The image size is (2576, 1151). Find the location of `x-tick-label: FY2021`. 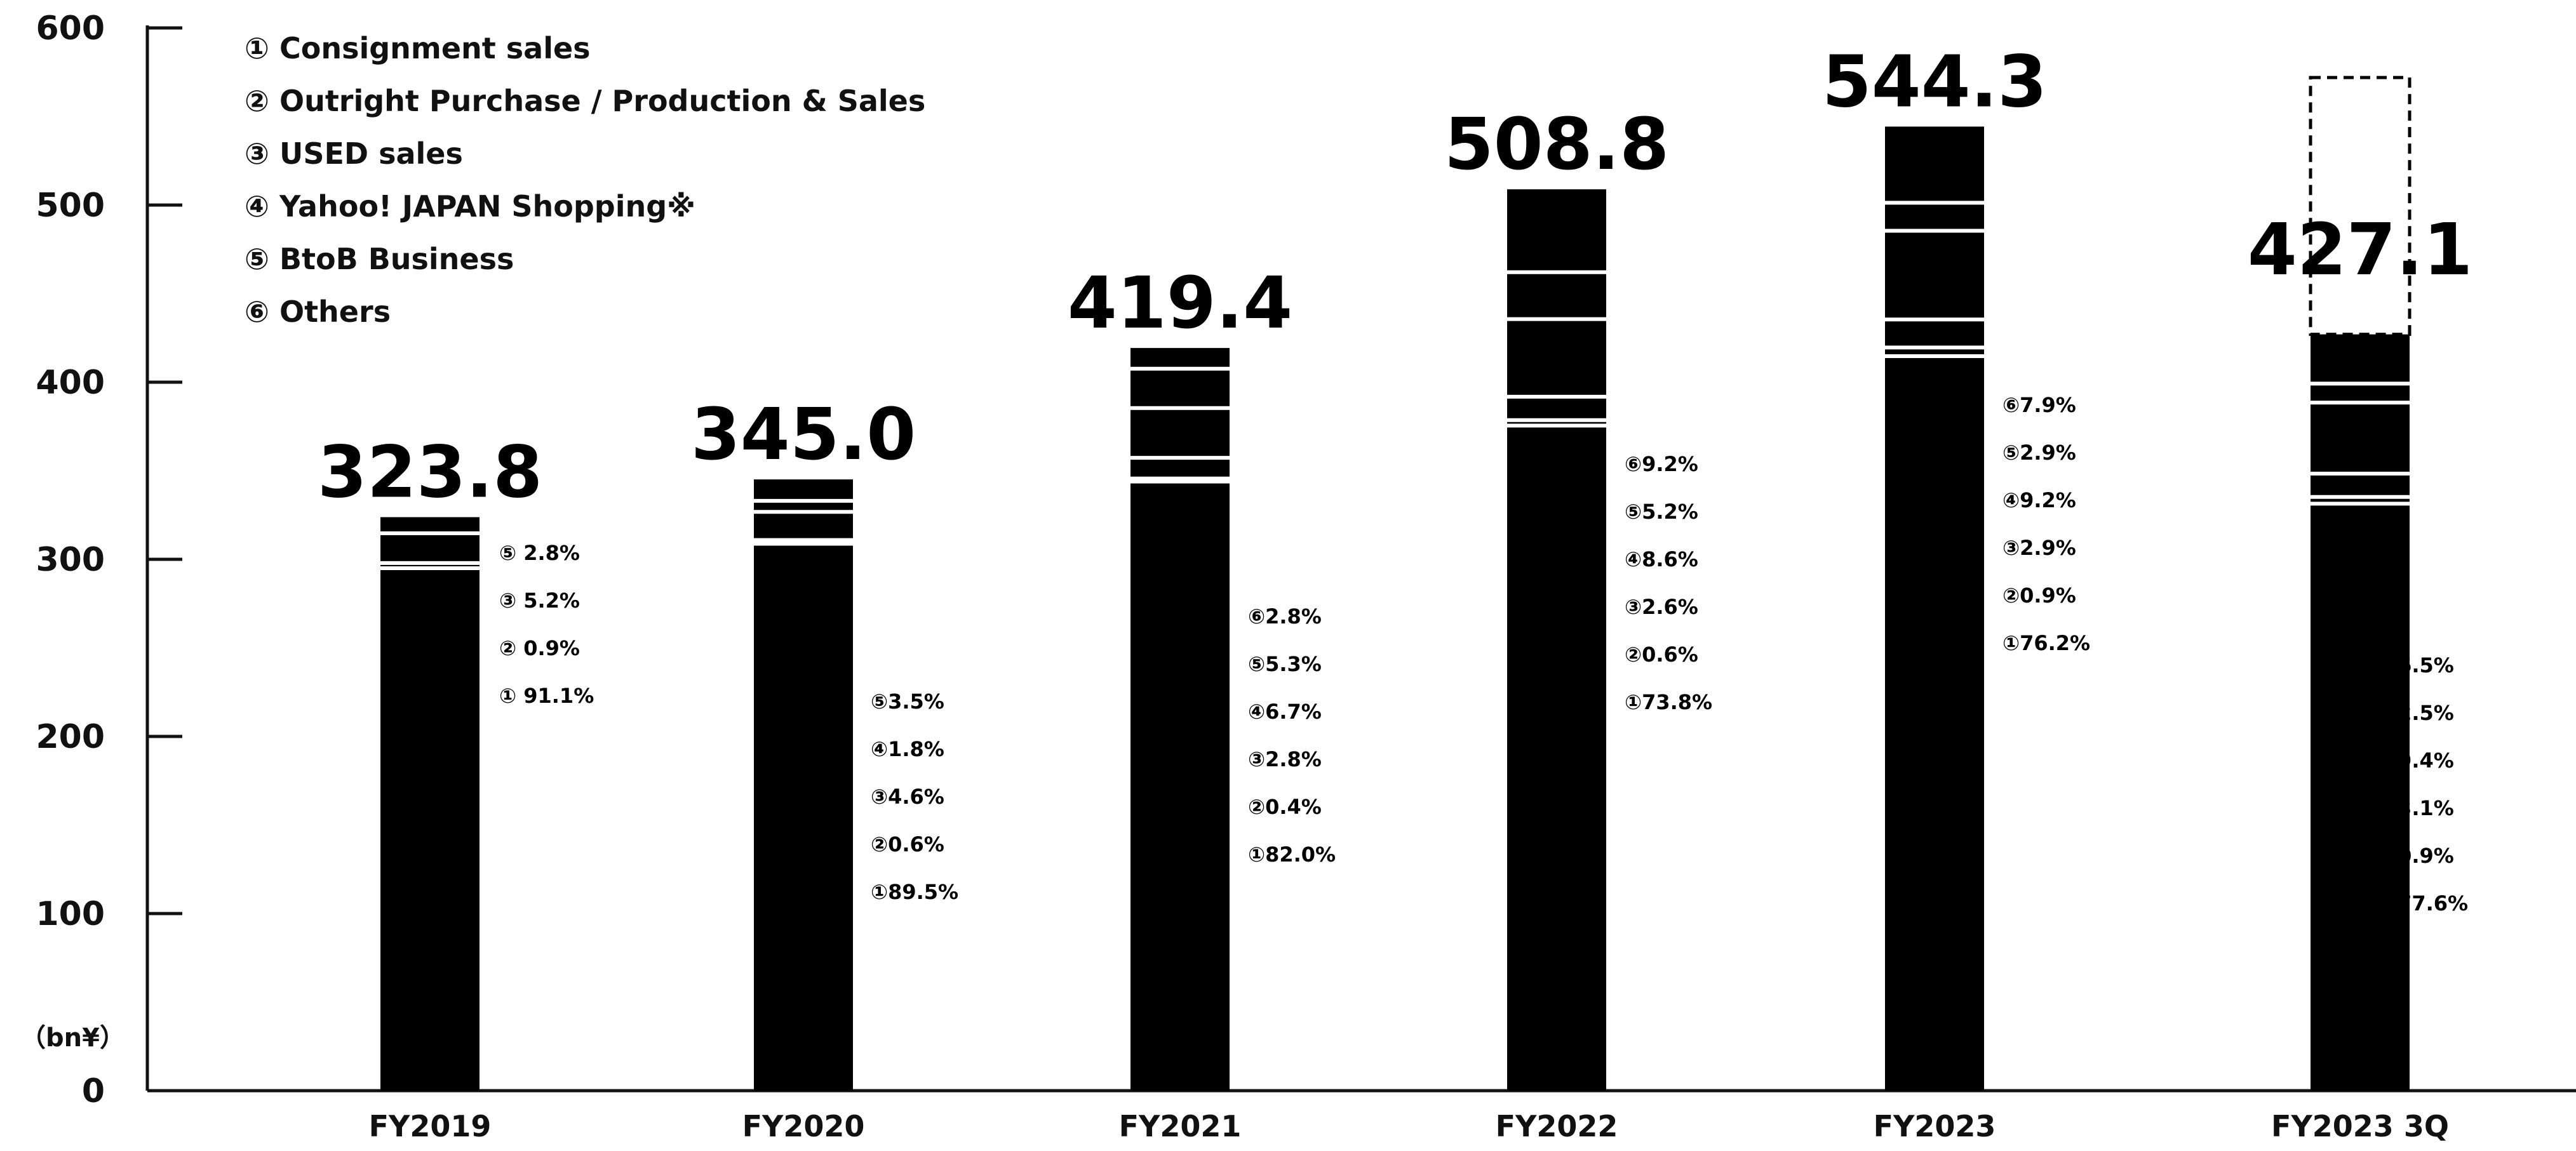

x-tick-label: FY2021 is located at coordinates (1180, 1126).